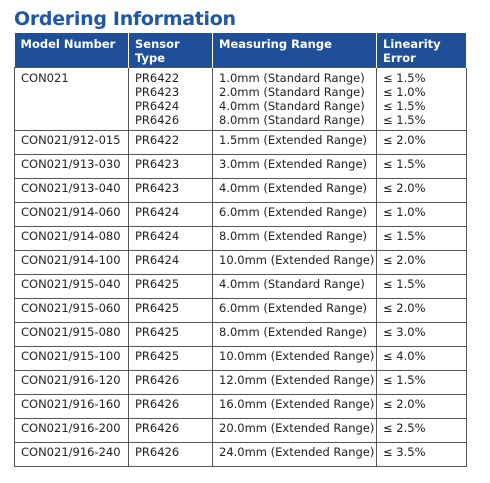 The image size is (490, 483). Describe the element at coordinates (71, 166) in the screenshot. I see `table-cell: CON021/913-030` at that location.